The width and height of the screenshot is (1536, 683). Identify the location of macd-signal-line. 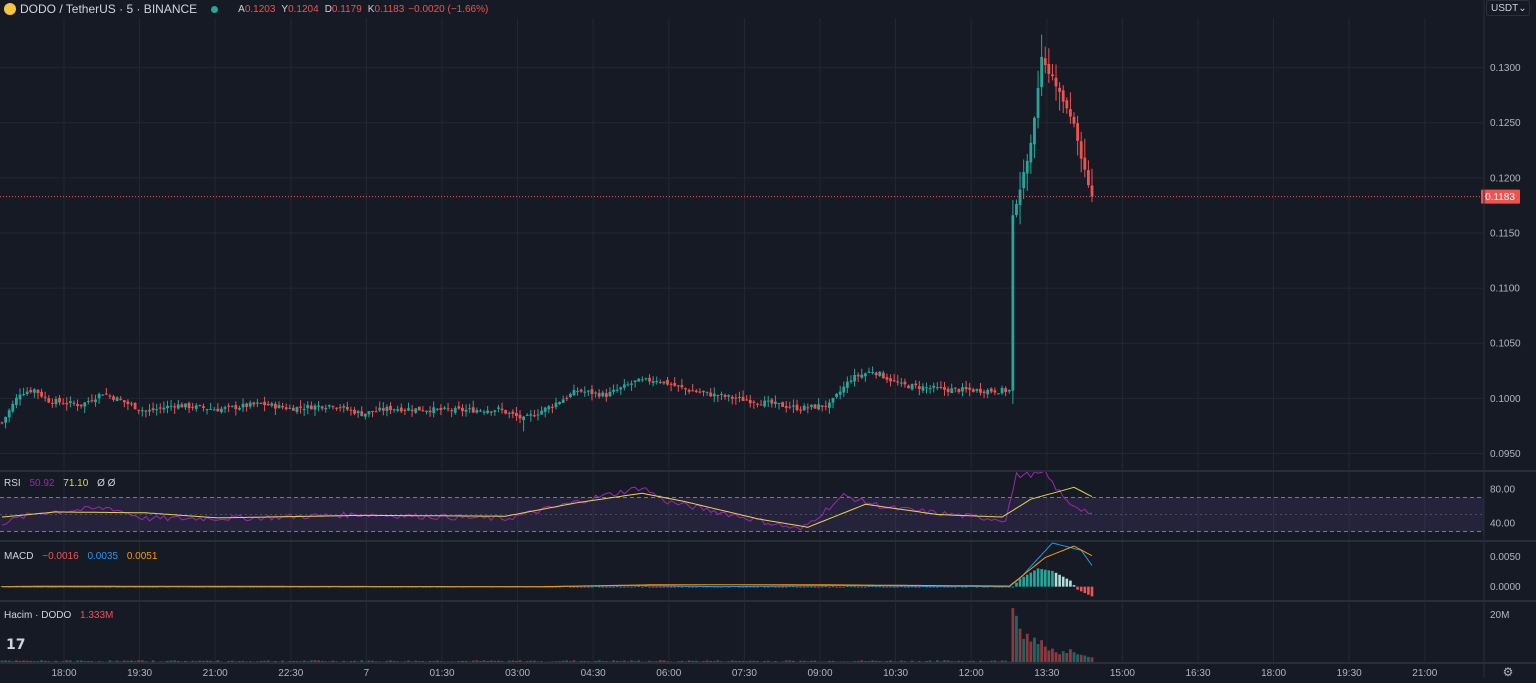
(547, 566).